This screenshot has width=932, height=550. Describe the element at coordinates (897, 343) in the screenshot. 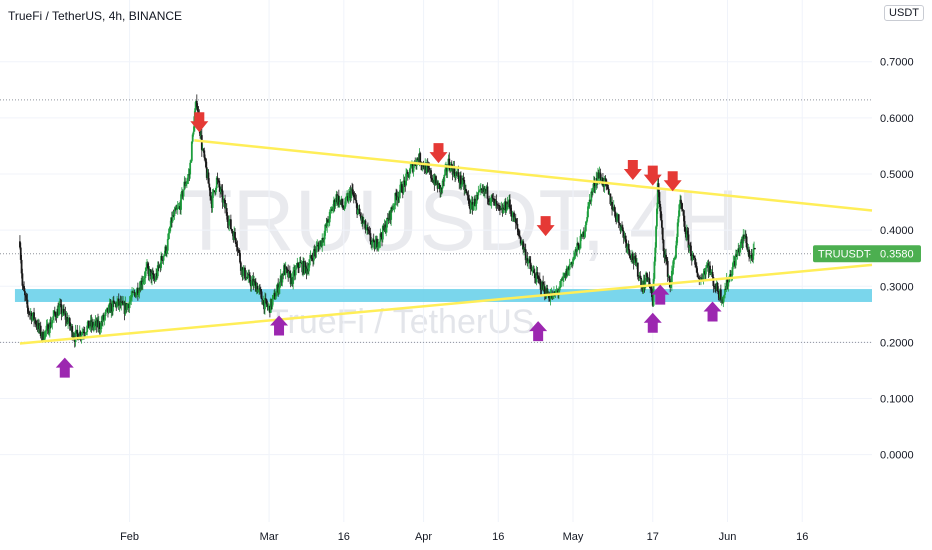

I see `y-tick-label: 0.2000` at that location.